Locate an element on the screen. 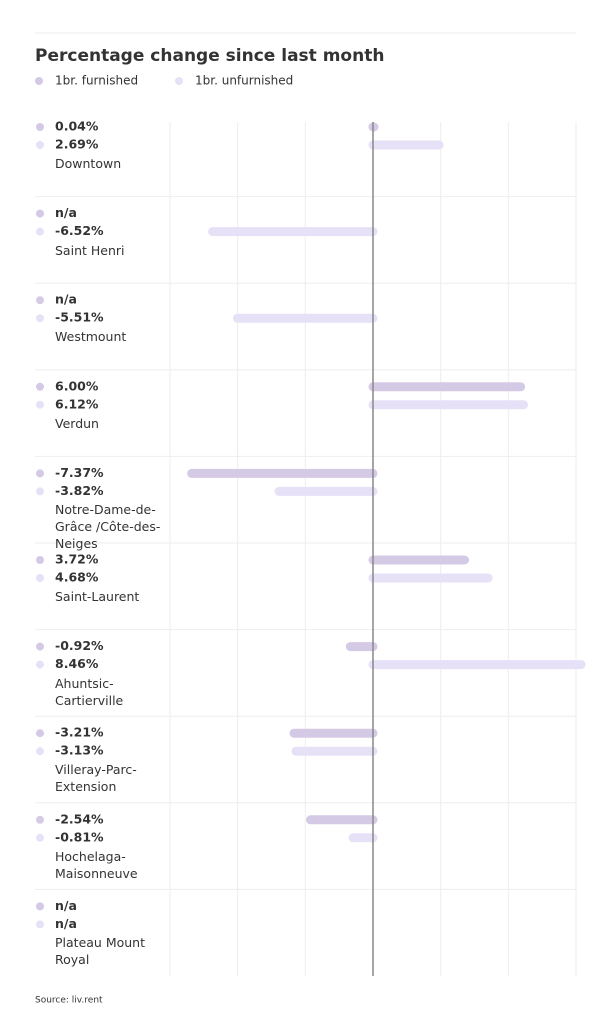  value-label: -0.81% is located at coordinates (79, 836).